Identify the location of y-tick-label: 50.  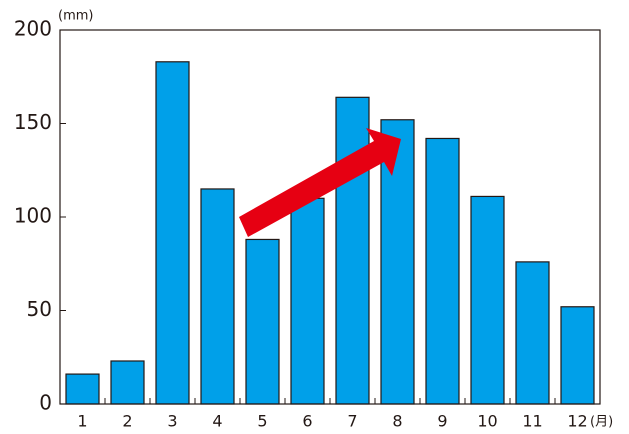
(39, 309).